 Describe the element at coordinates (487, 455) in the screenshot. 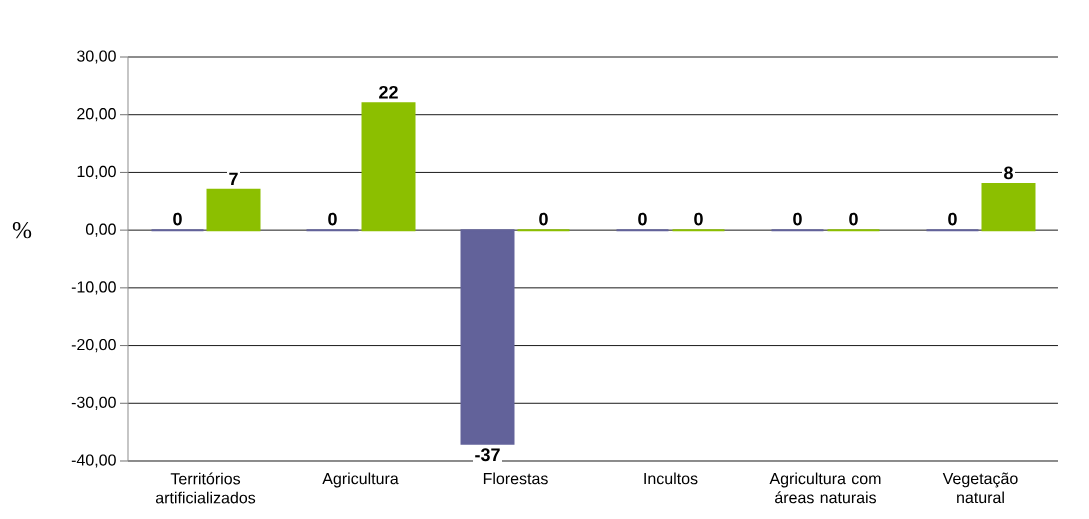

I see `data-label: -37` at that location.